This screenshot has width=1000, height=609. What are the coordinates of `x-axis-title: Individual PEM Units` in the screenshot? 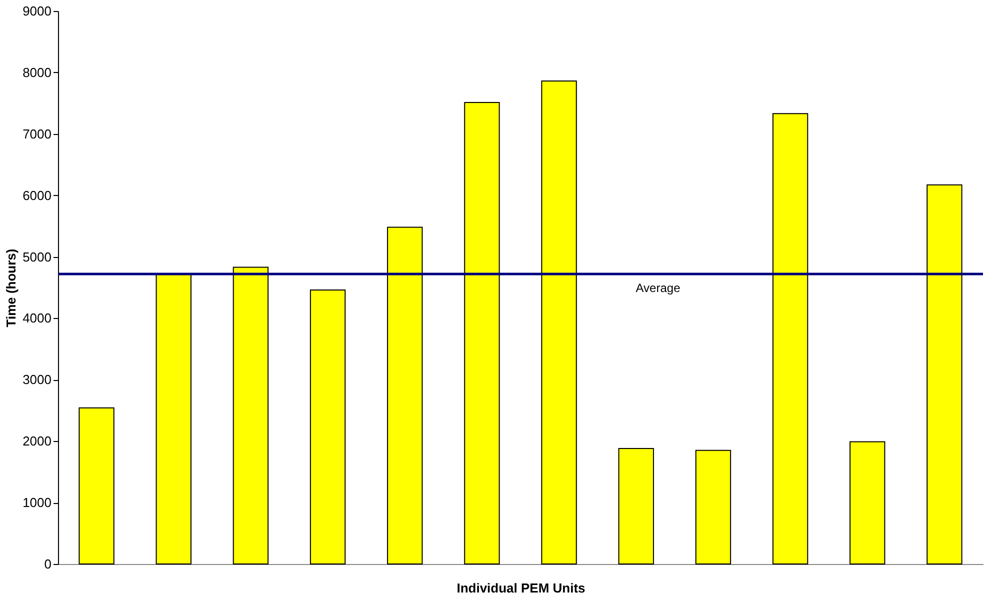 It's located at (521, 588).